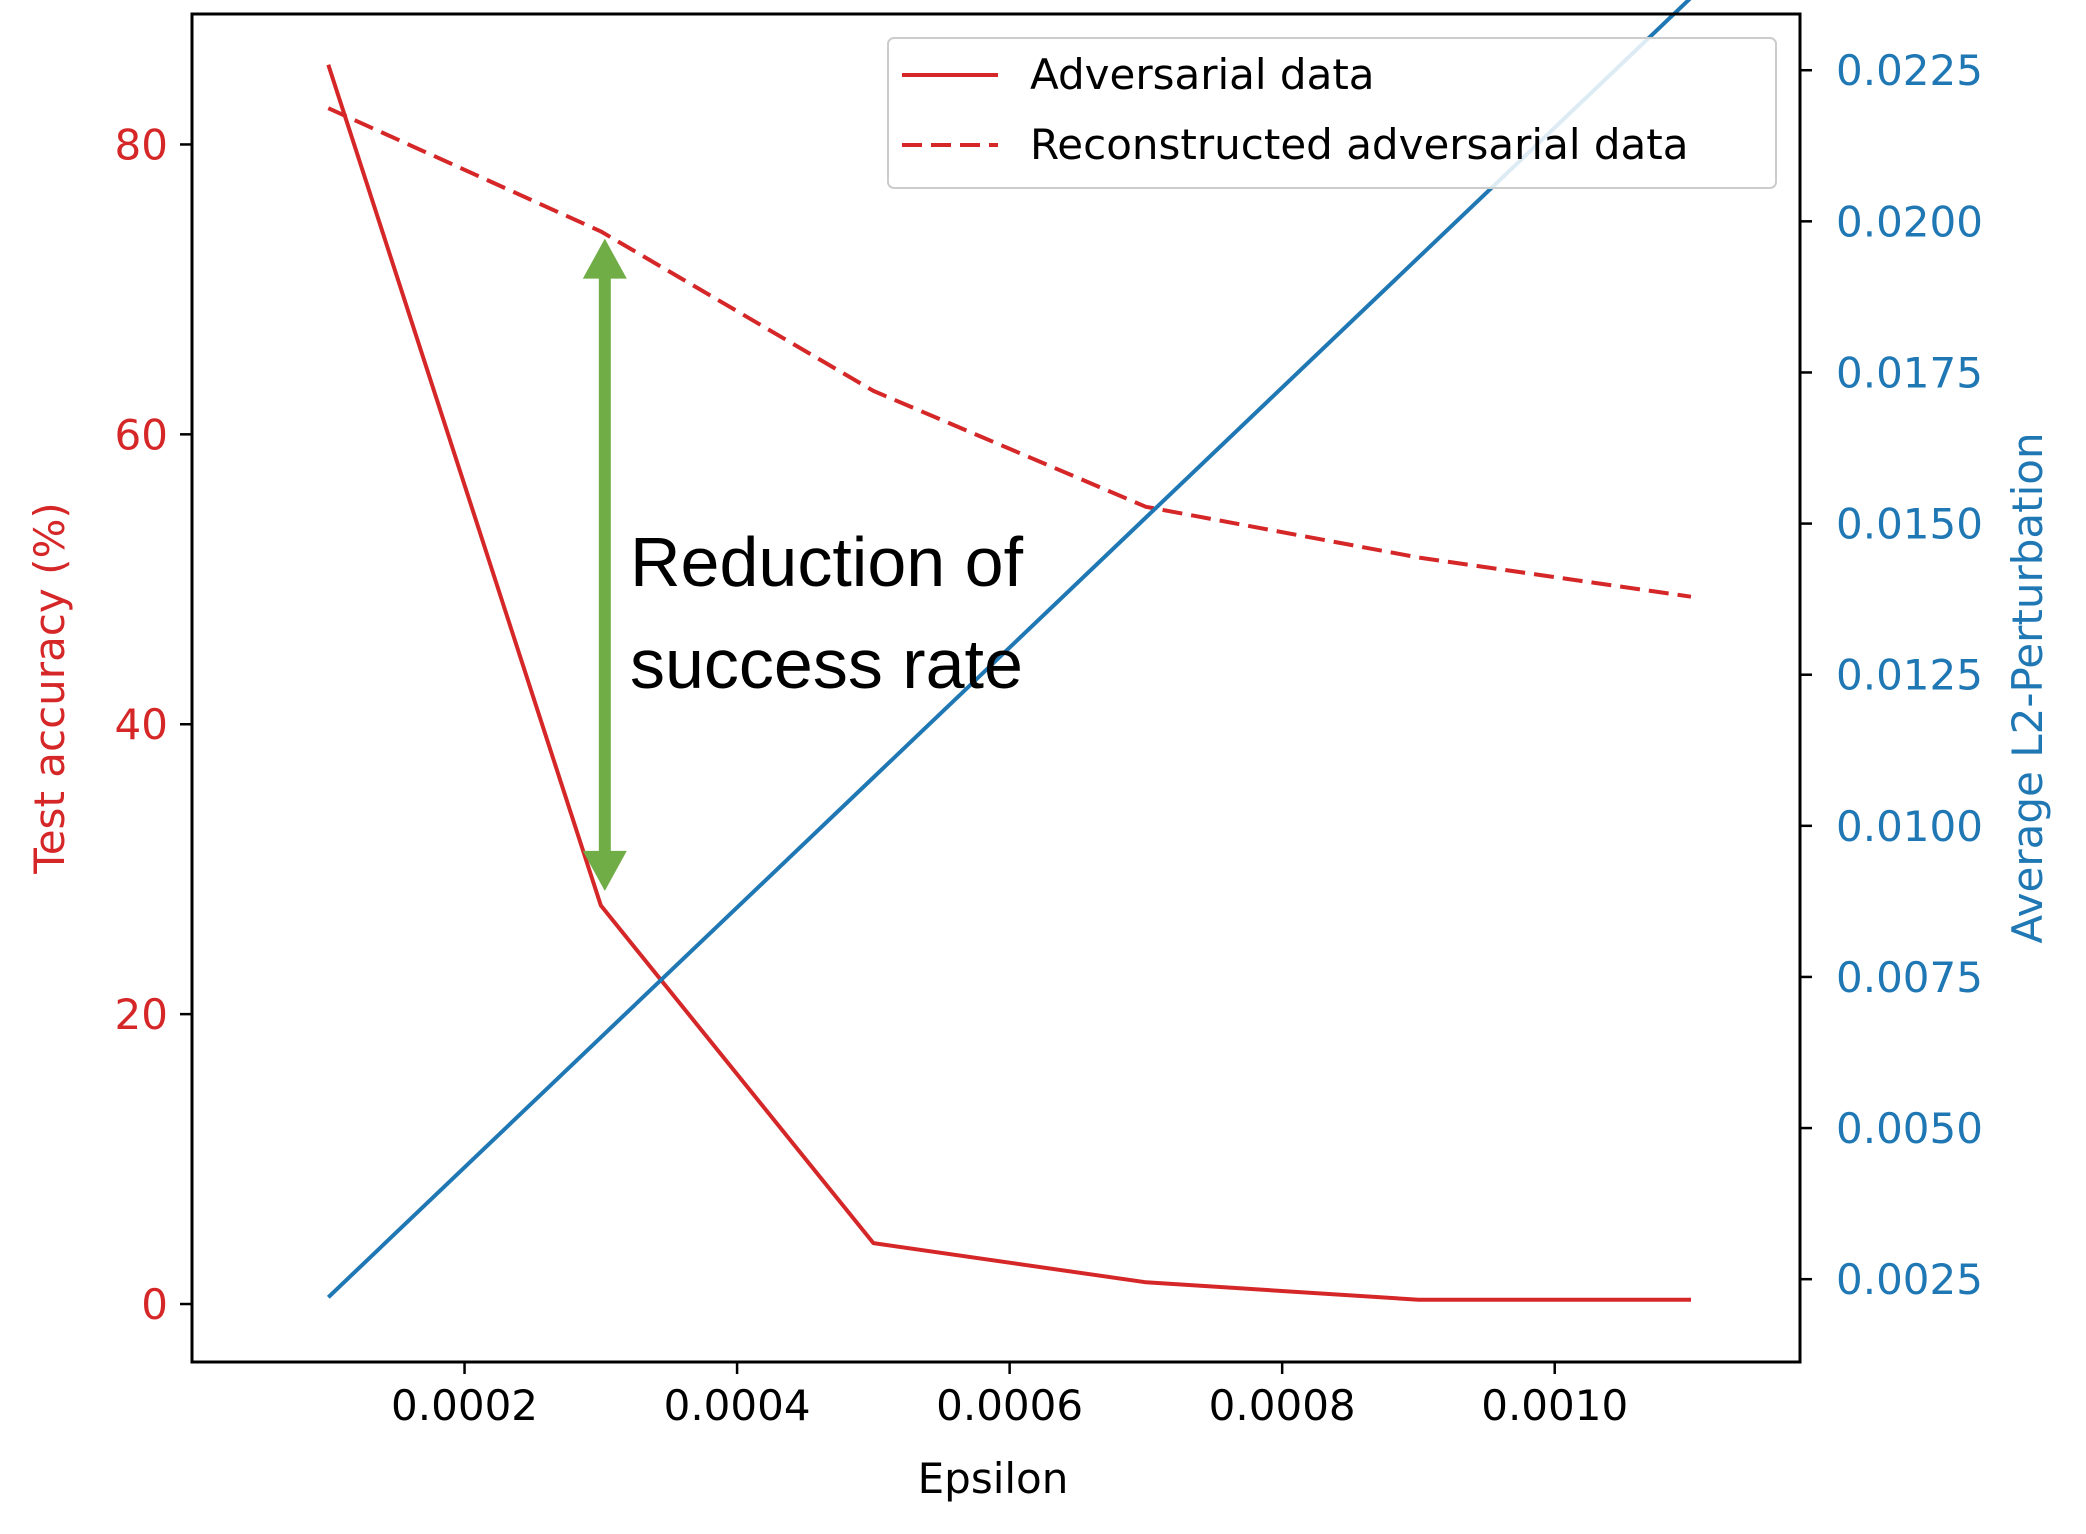 This screenshot has width=2086, height=1534. Describe the element at coordinates (1359, 144) in the screenshot. I see `legend-label-reconstructed: Reconstructed adversarial data` at that location.